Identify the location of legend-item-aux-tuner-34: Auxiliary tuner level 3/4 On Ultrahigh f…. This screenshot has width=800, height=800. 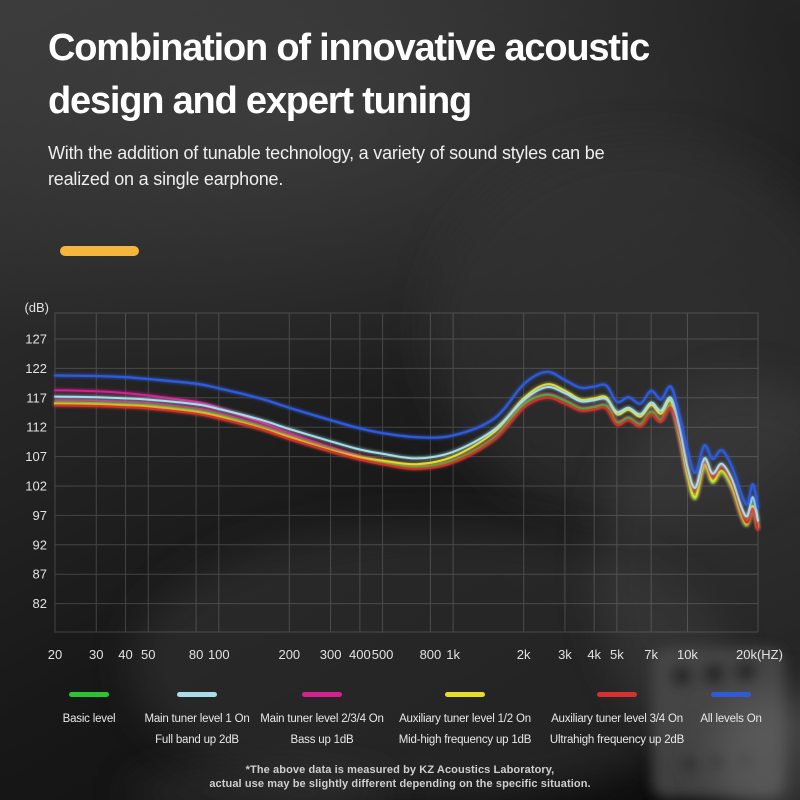
(617, 719).